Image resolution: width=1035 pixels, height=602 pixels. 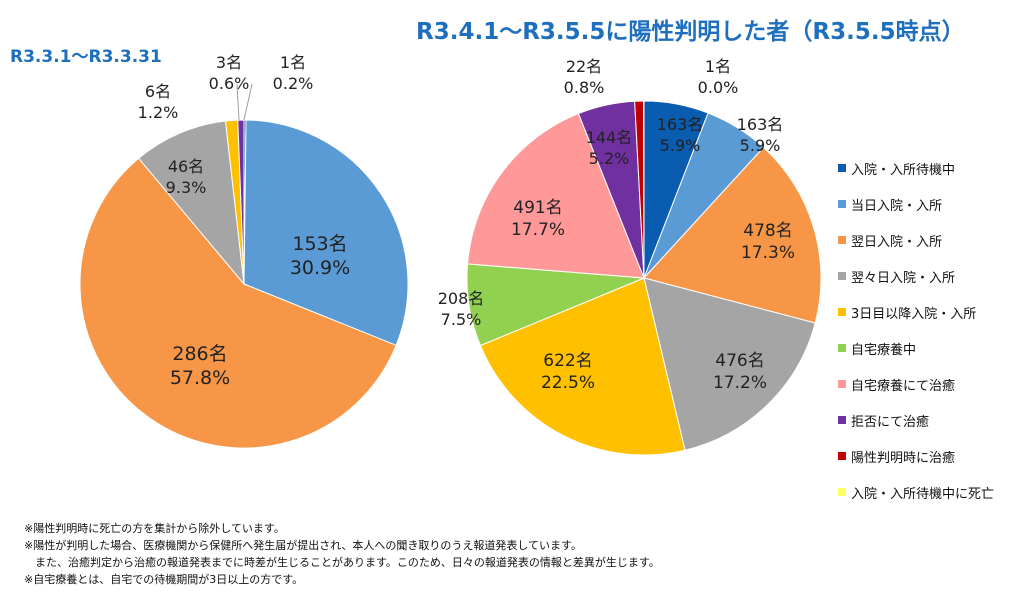 I want to click on slice-data-label: 46名 9.3%, so click(x=186, y=177).